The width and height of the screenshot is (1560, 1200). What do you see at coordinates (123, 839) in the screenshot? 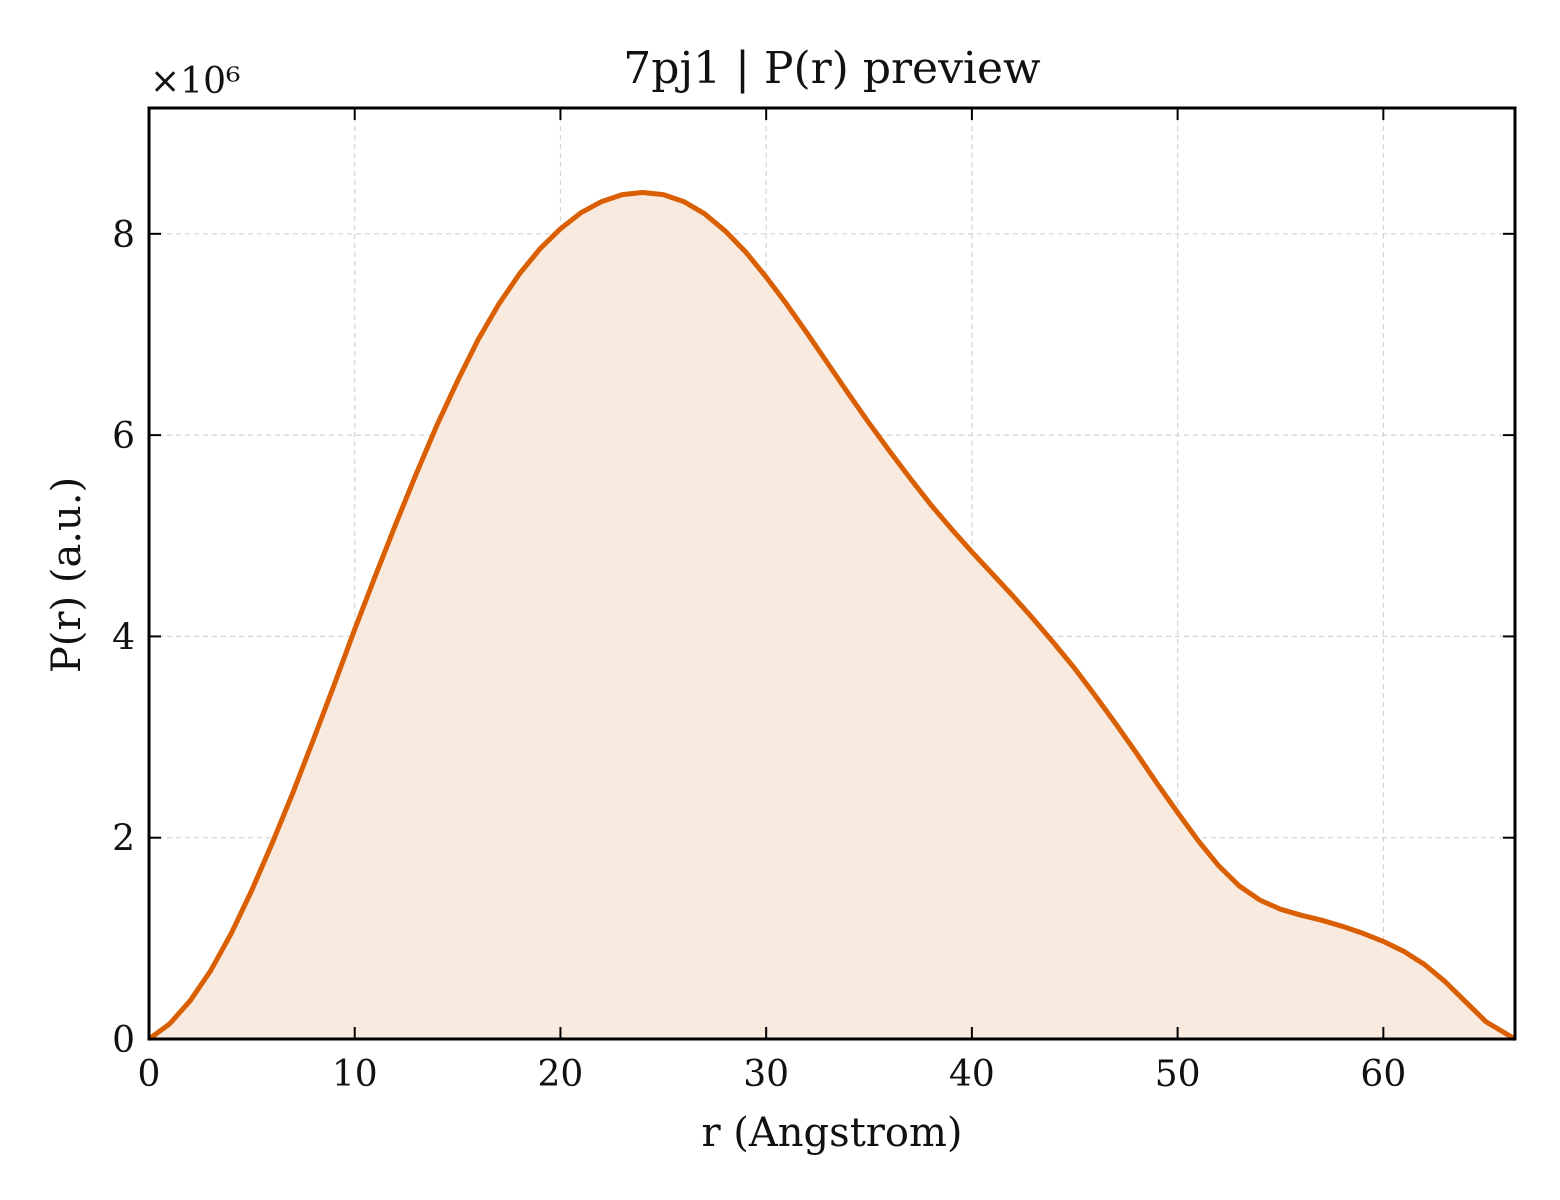
I see `y-tick-label: 2` at bounding box center [123, 839].